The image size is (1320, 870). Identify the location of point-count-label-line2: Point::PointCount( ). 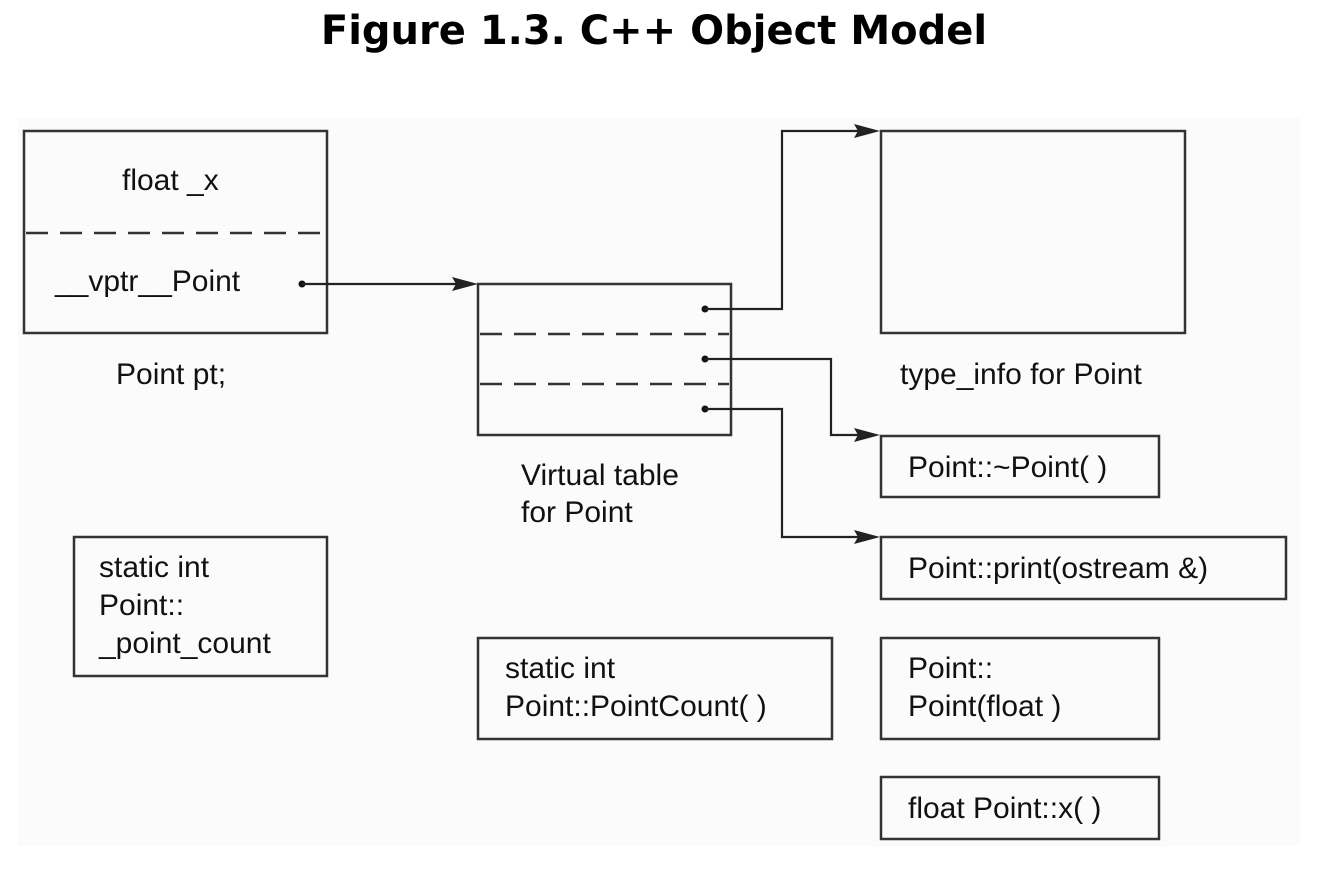
(636, 706).